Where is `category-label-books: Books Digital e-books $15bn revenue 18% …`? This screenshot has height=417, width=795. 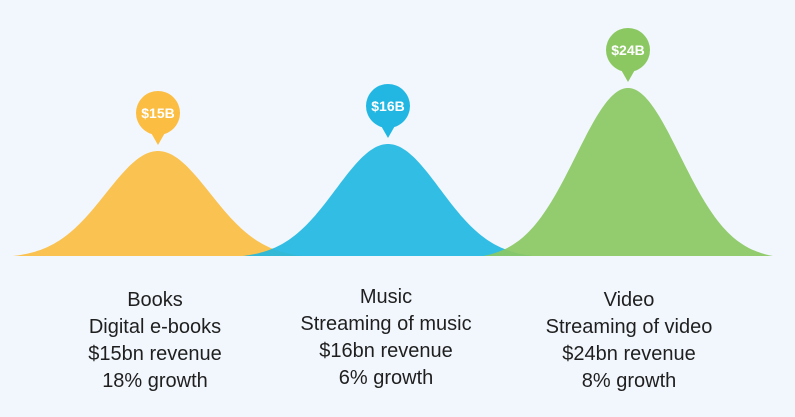
category-label-books: Books Digital e-books $15bn revenue 18% … is located at coordinates (155, 341).